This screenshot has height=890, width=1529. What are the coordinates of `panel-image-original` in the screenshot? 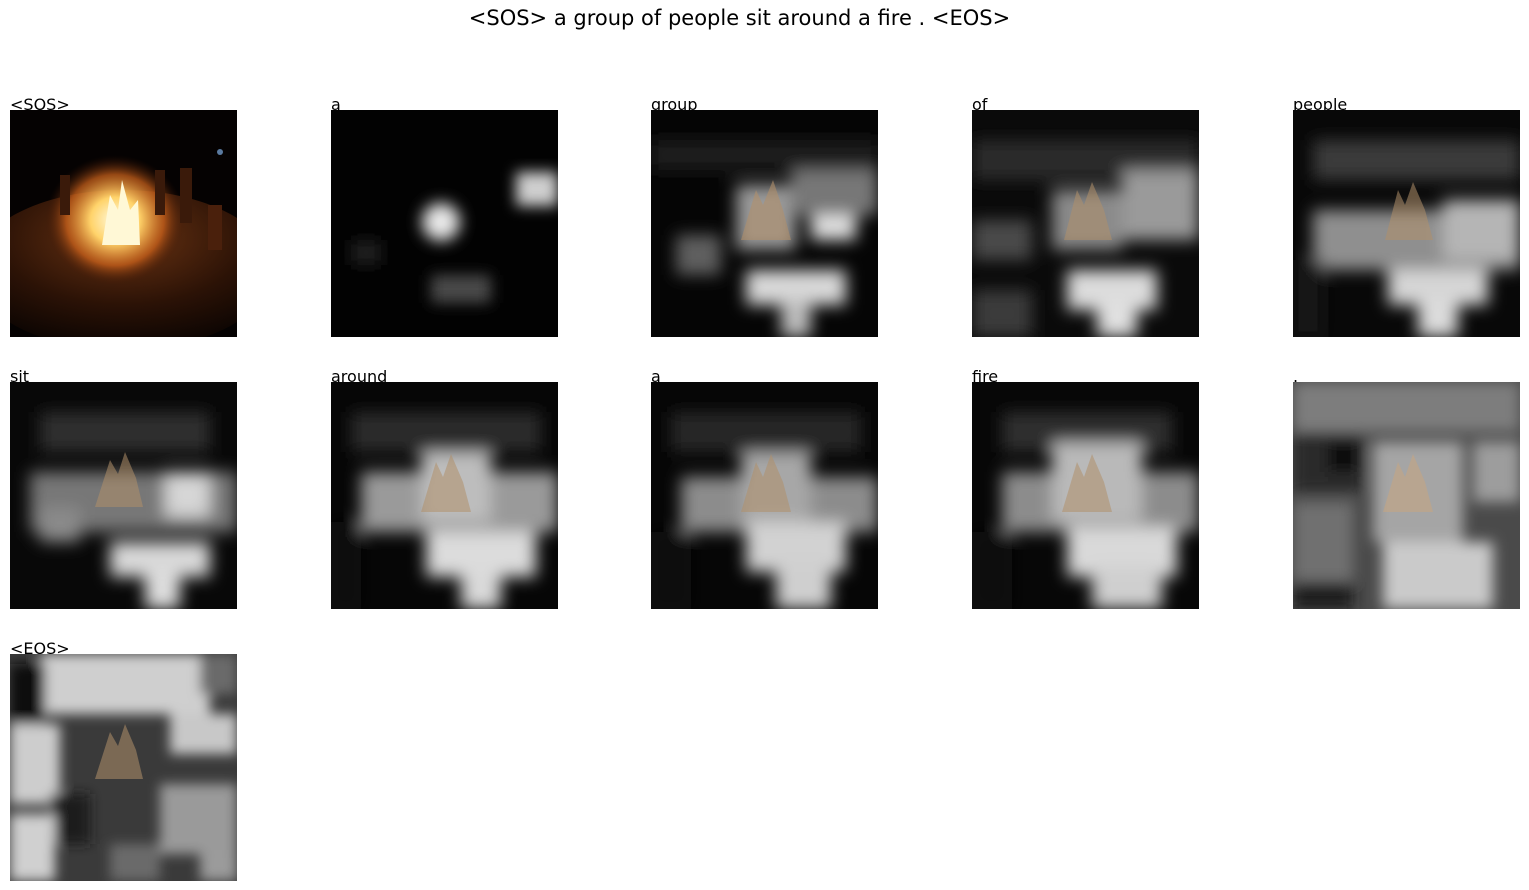 It's located at (123, 223).